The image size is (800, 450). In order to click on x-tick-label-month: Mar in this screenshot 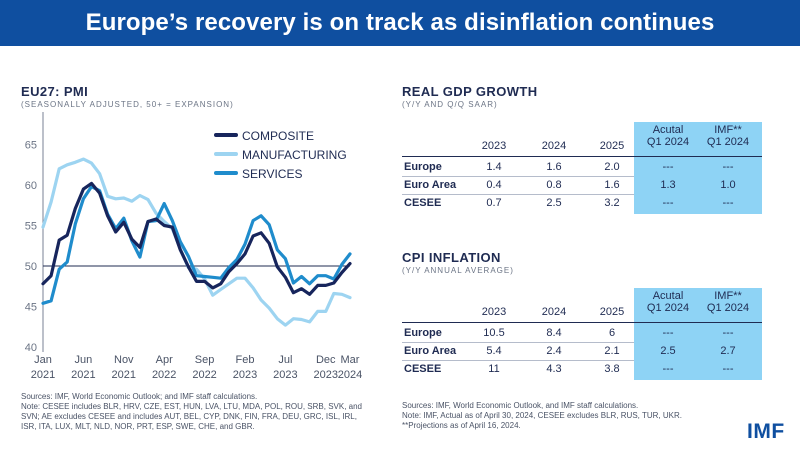, I will do `click(350, 360)`.